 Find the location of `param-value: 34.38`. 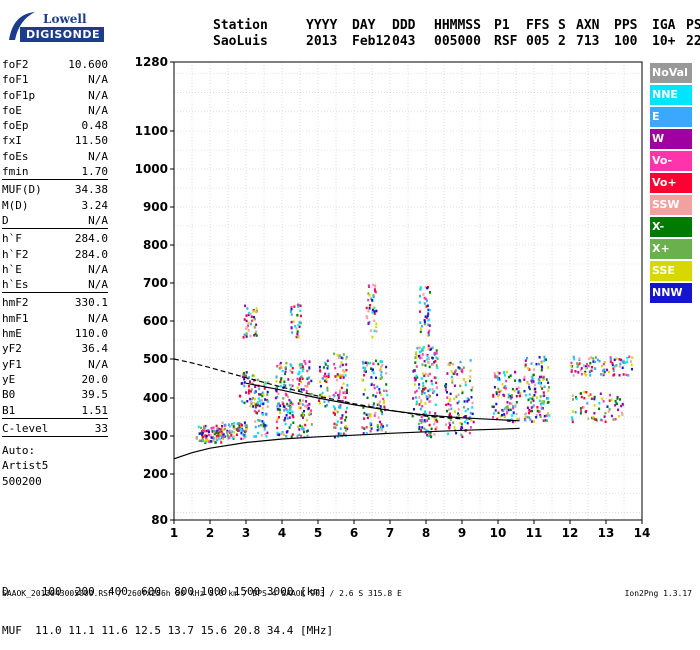

param-value: 34.38 is located at coordinates (91, 190).